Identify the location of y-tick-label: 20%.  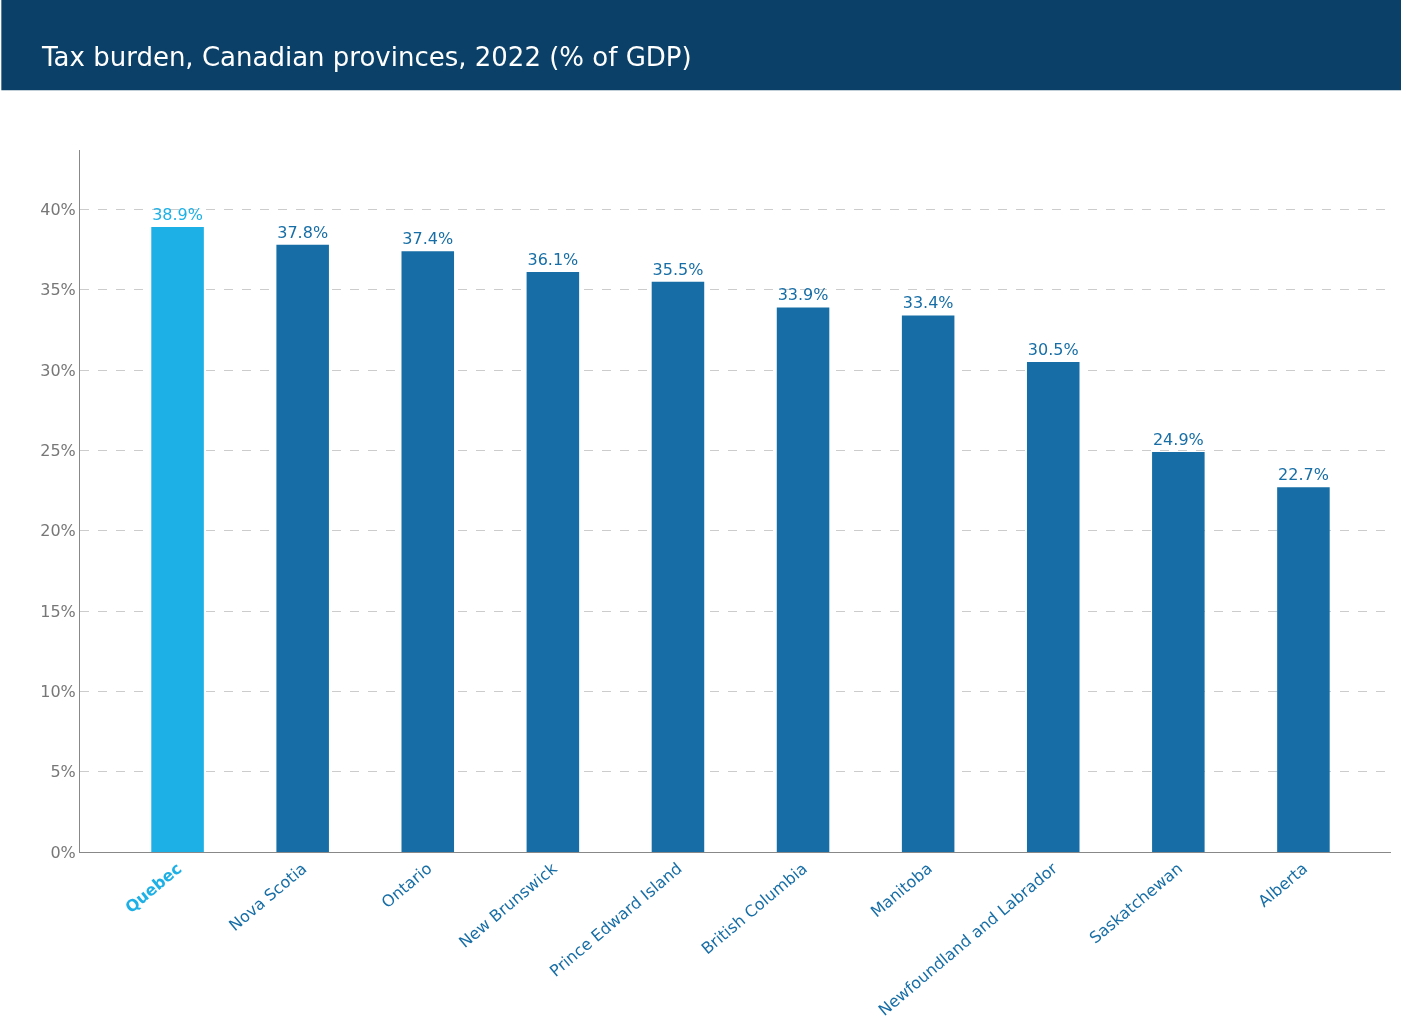
(58, 531).